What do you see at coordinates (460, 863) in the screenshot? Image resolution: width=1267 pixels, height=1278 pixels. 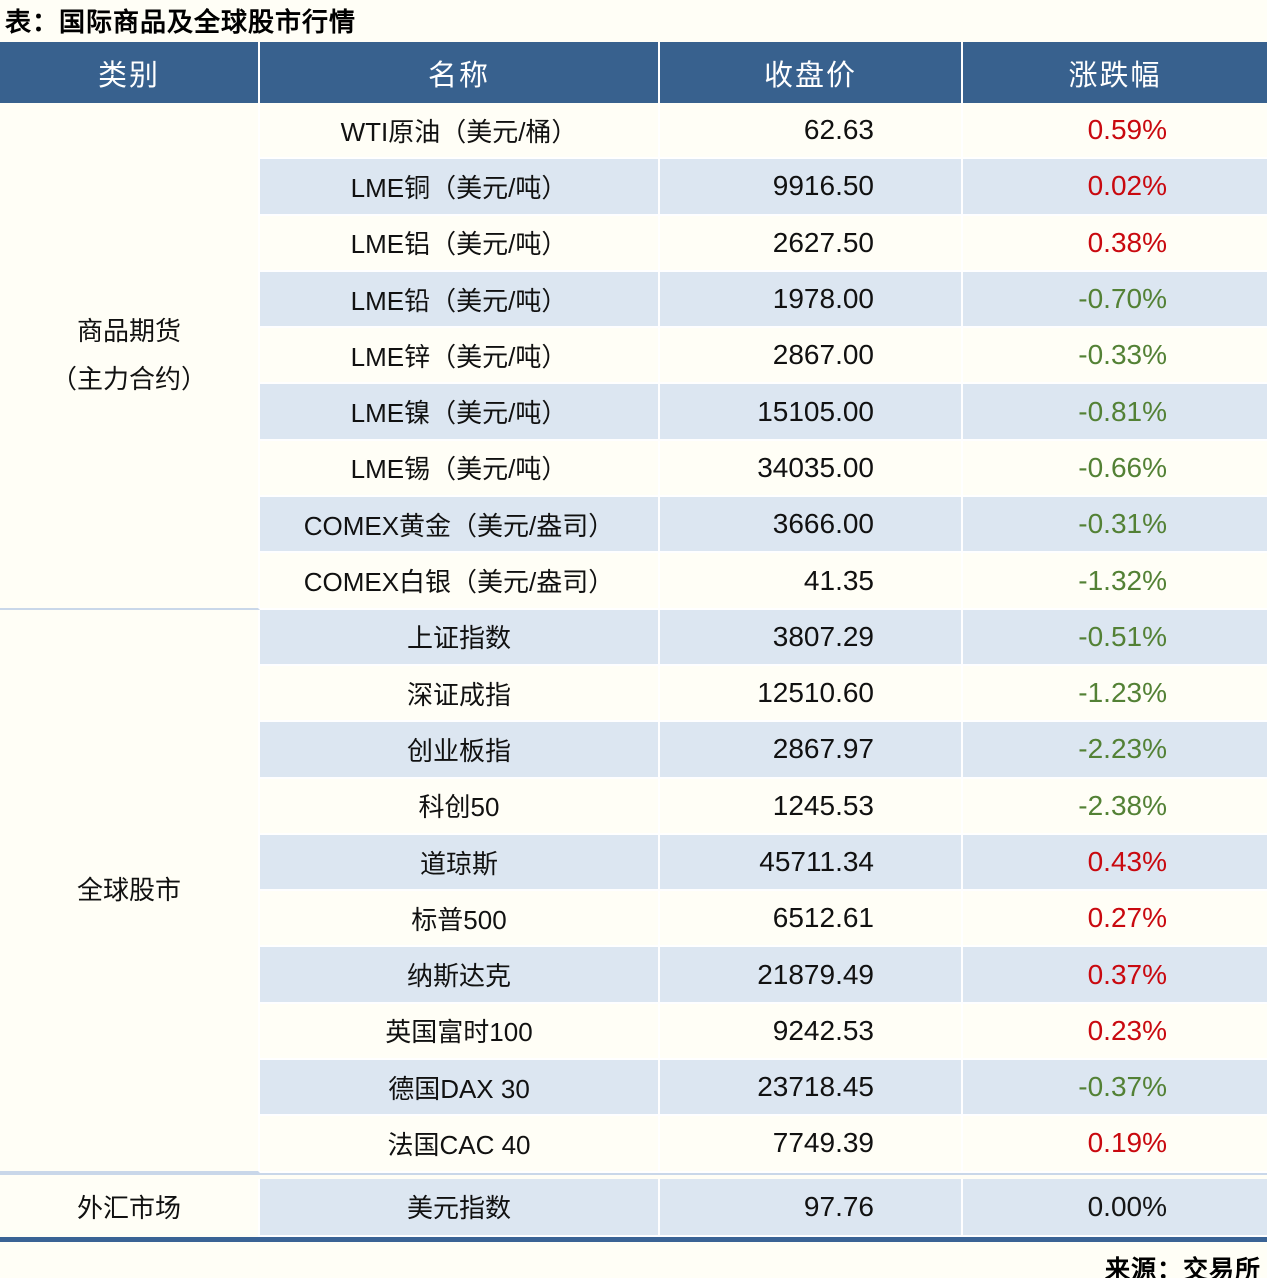 I see `name-cell: 道琼斯` at bounding box center [460, 863].